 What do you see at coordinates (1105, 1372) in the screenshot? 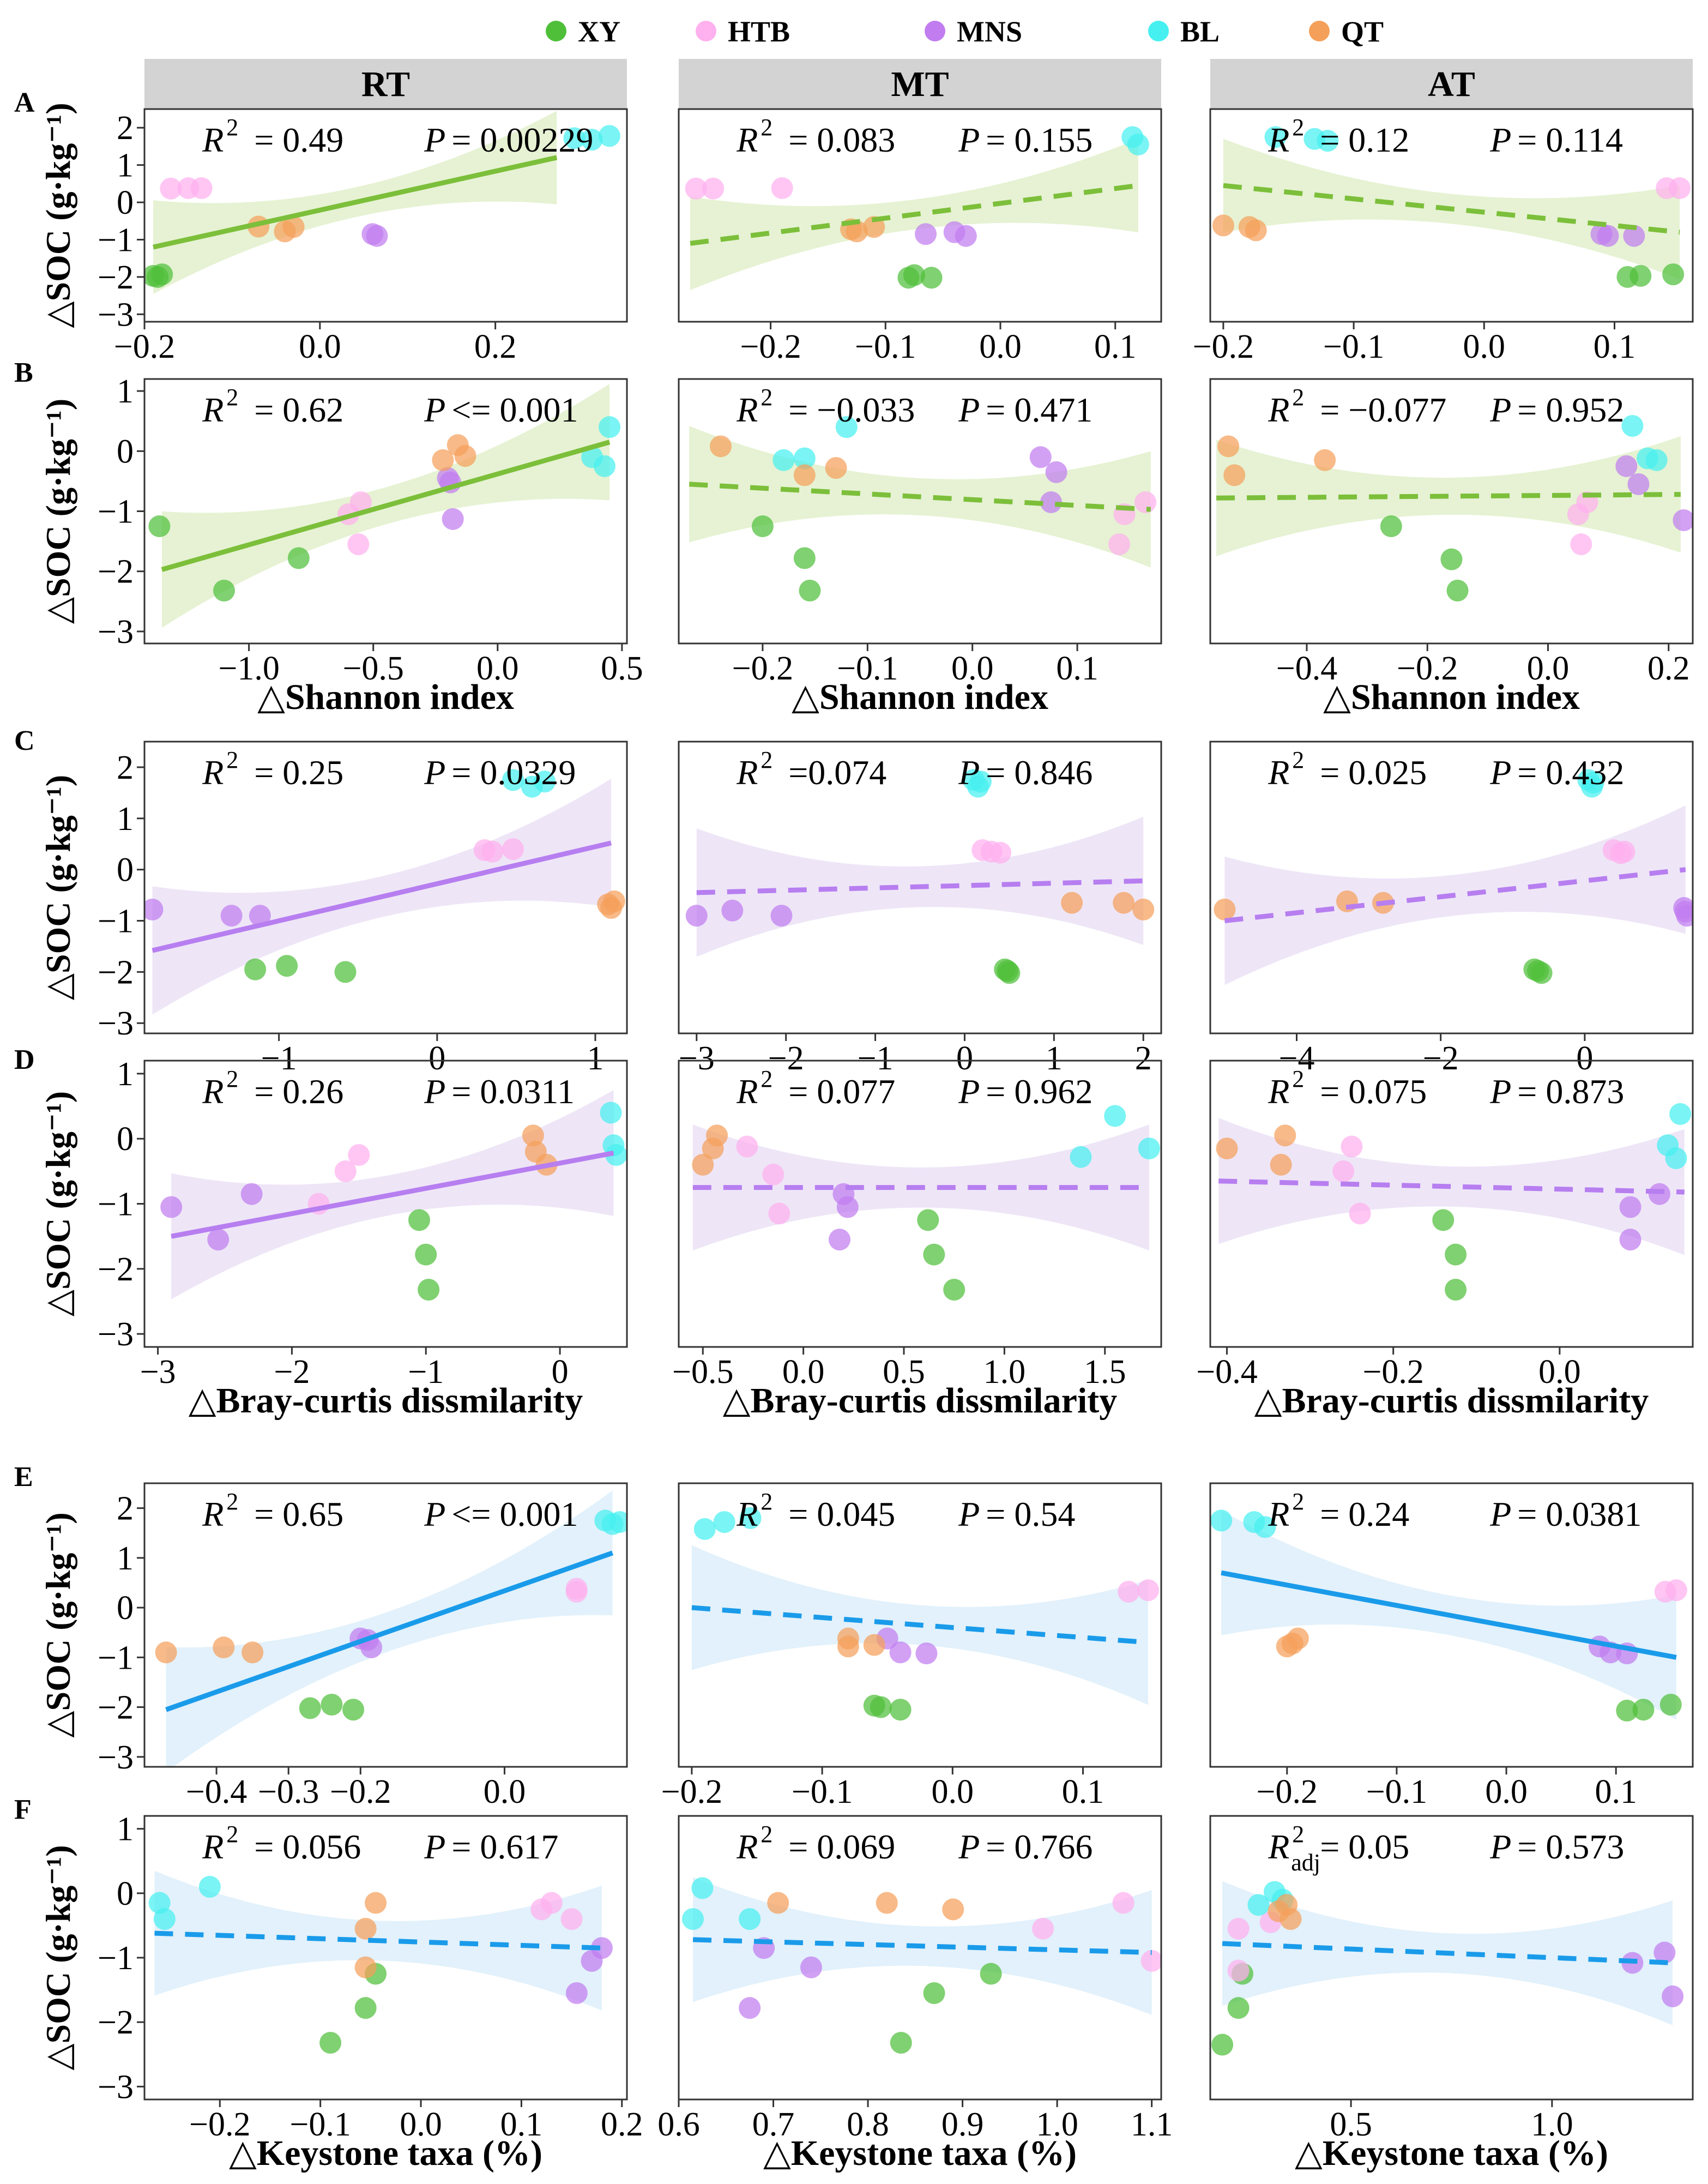
I see `x-tick-label: 1.5` at bounding box center [1105, 1372].